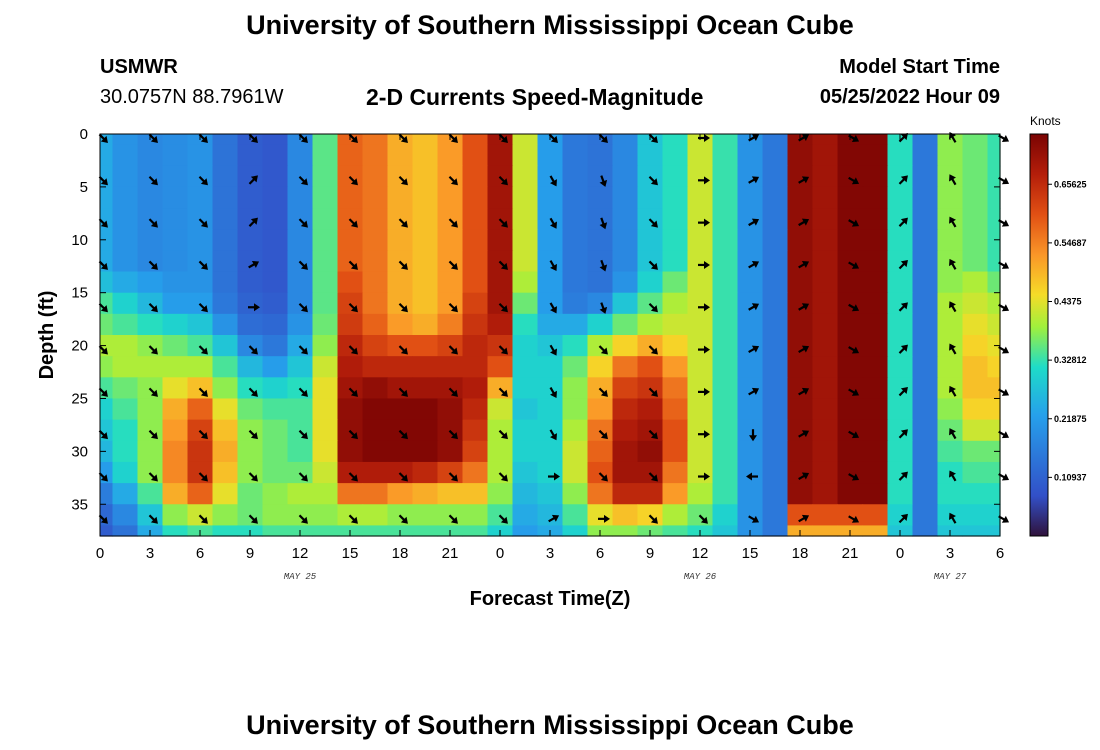  Describe the element at coordinates (650, 553) in the screenshot. I see `x-tick-label: 9` at that location.